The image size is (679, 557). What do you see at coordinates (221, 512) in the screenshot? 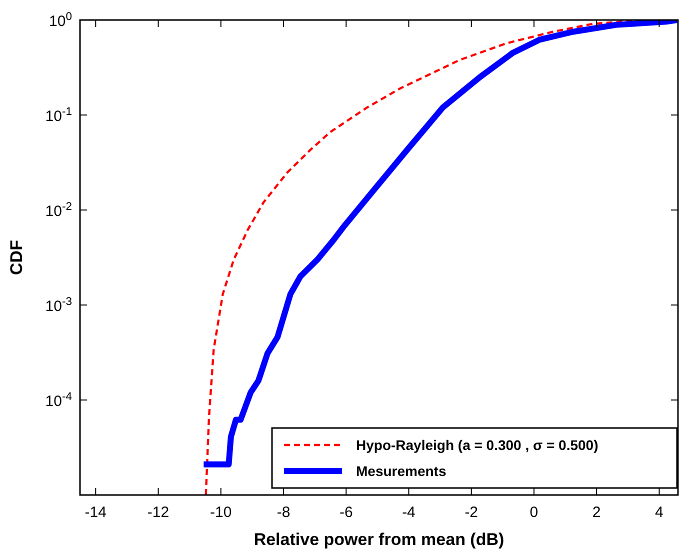
I see `x-tick-label: -10` at bounding box center [221, 512].